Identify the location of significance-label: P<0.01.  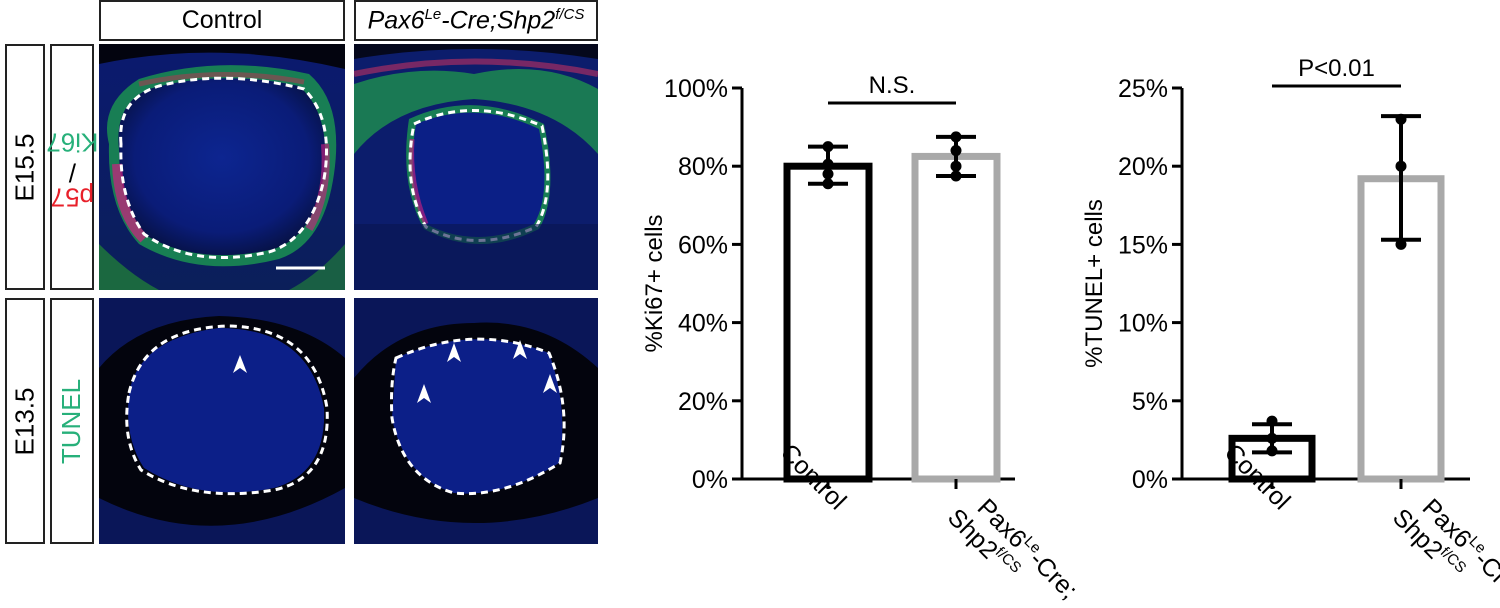
(1336, 68).